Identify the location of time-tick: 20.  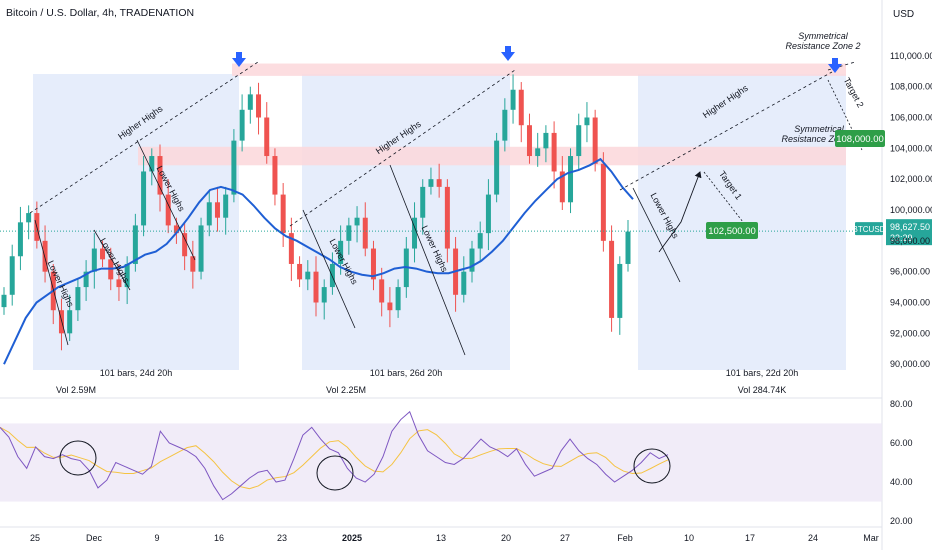
(506, 538).